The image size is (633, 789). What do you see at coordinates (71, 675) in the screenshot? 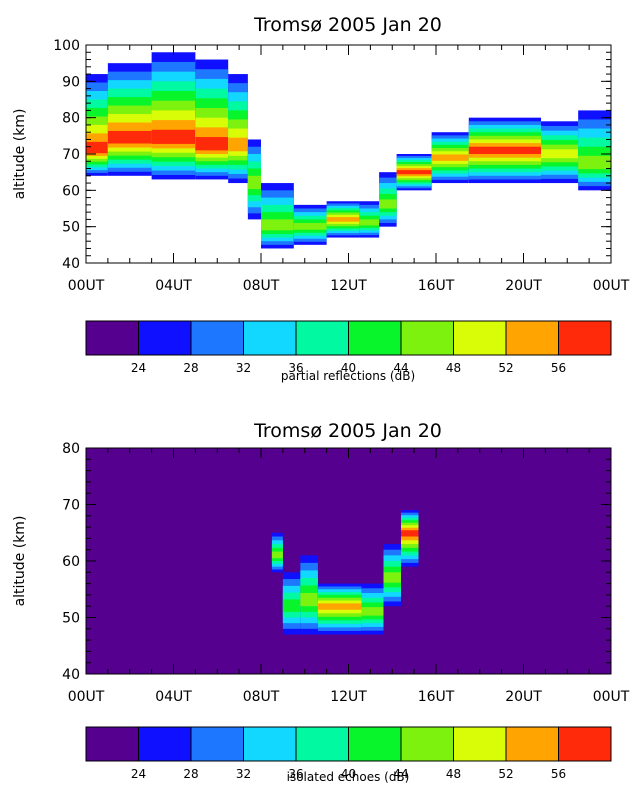
I see `y-tick-label: 40` at bounding box center [71, 675].